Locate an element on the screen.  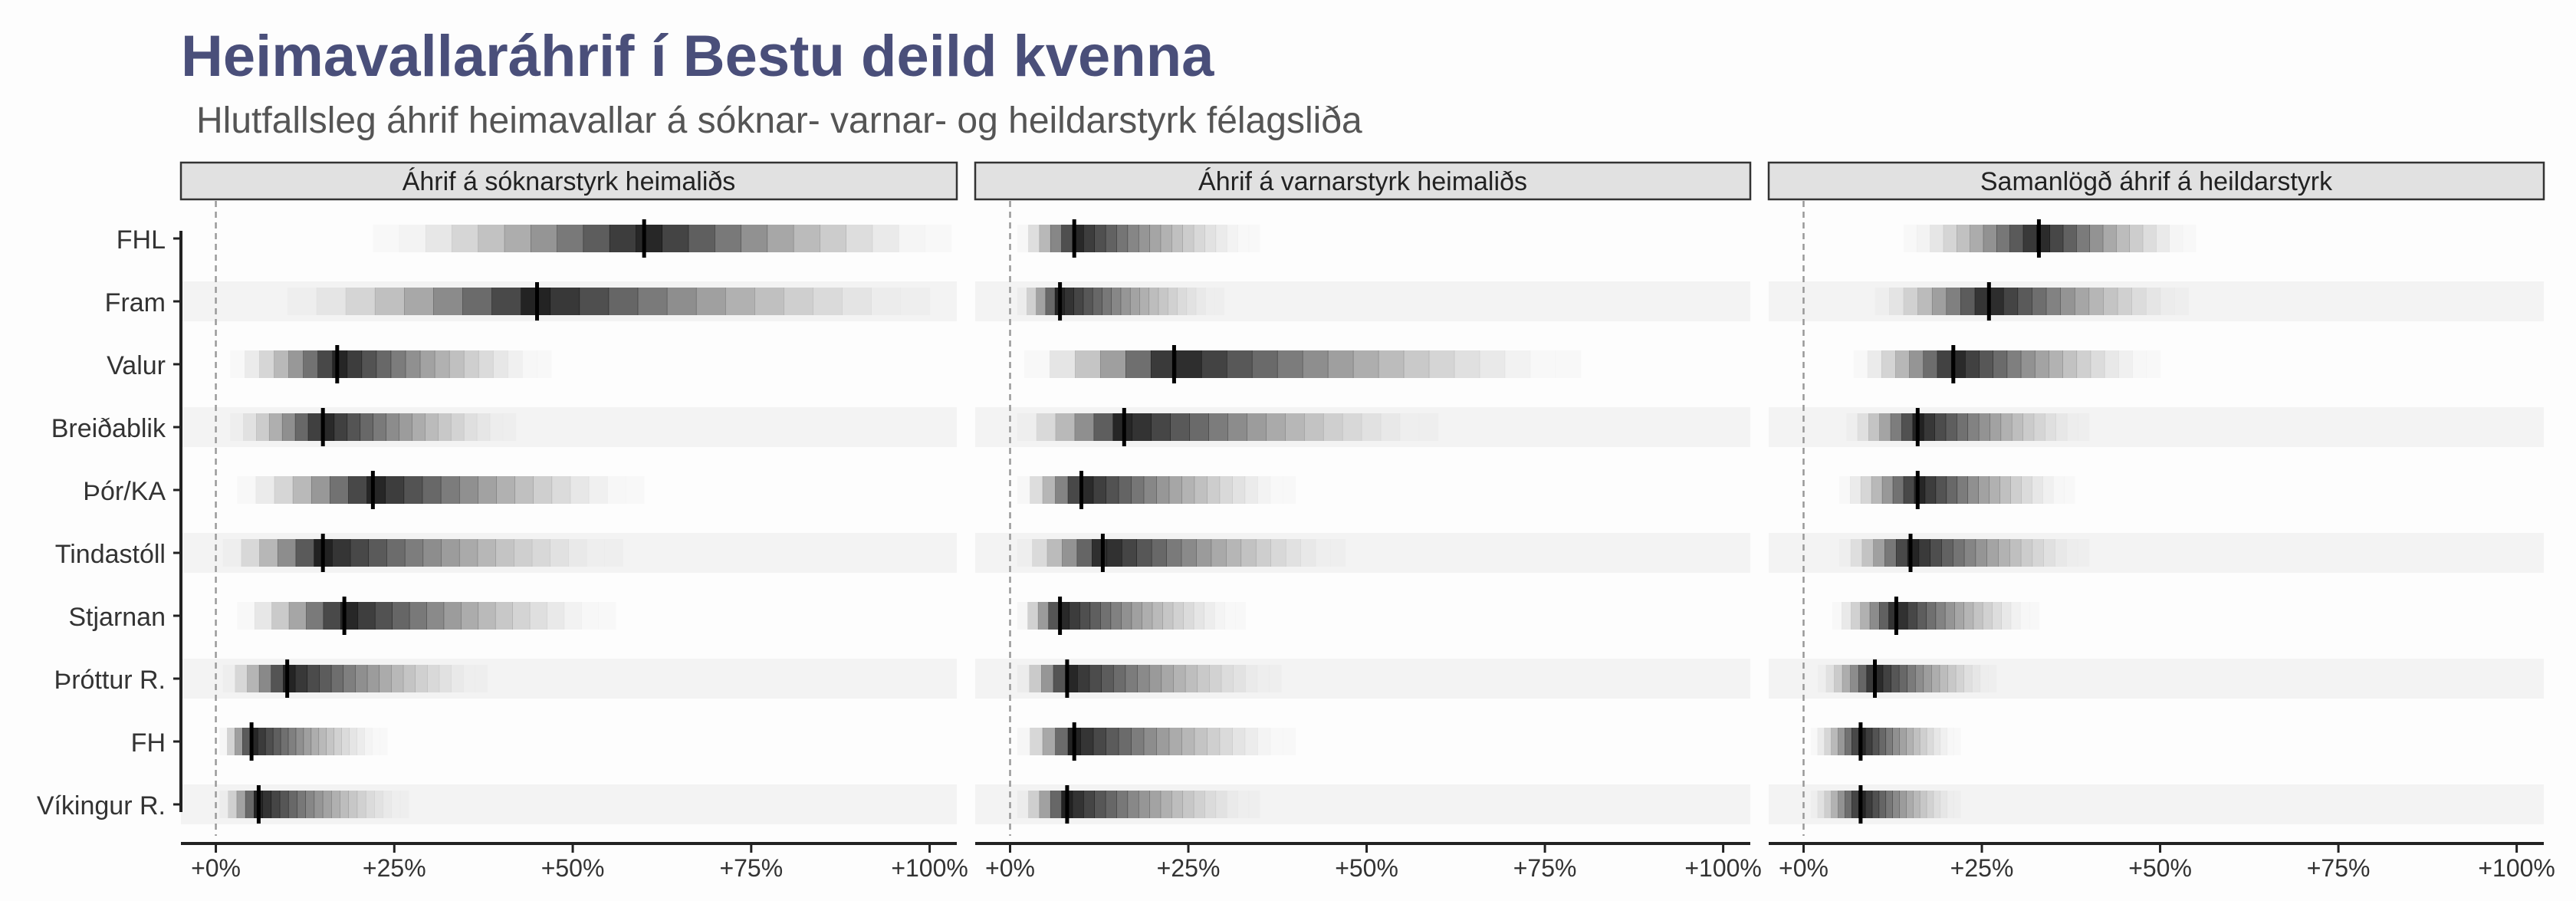
facet-header-box is located at coordinates (2156, 181).